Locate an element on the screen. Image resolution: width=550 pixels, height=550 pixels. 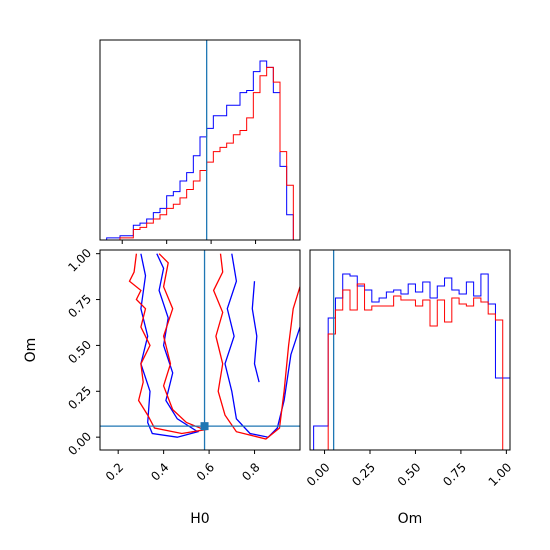
om-xtick-label-4: 1.00 is located at coordinates (500, 474).